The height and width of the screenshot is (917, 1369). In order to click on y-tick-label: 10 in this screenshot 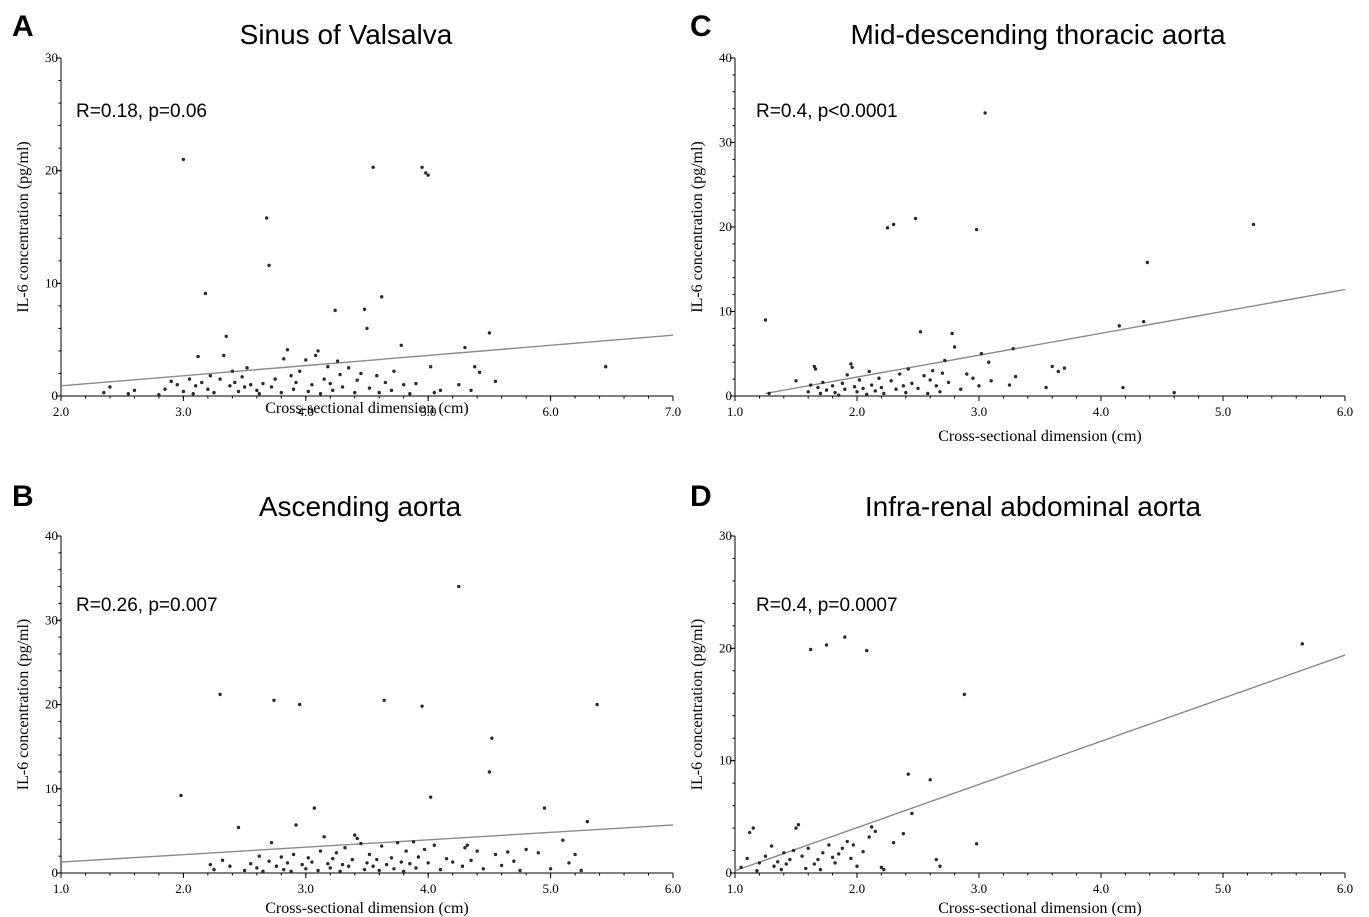, I will do `click(51, 282)`.